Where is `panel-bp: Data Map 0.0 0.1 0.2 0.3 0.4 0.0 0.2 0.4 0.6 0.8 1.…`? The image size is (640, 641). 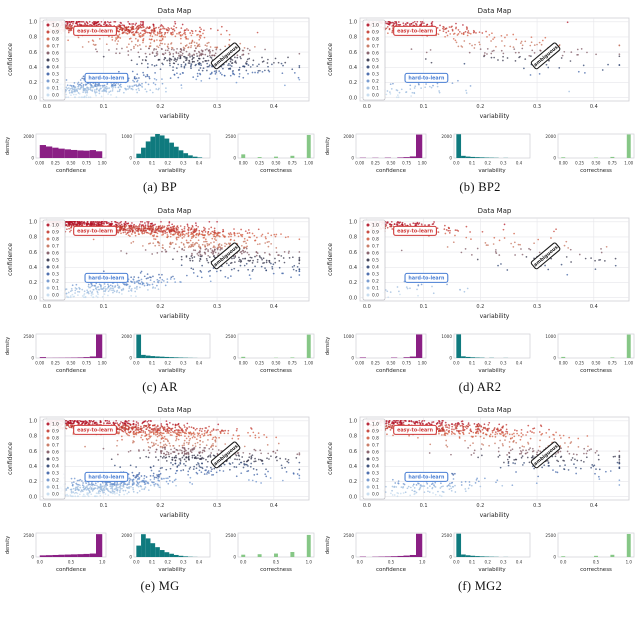
panel-bp: Data Map 0.0 0.1 0.2 0.3 0.4 0.0 0.2 0.4 0.6 0.8 1.… is located at coordinates (160, 99).